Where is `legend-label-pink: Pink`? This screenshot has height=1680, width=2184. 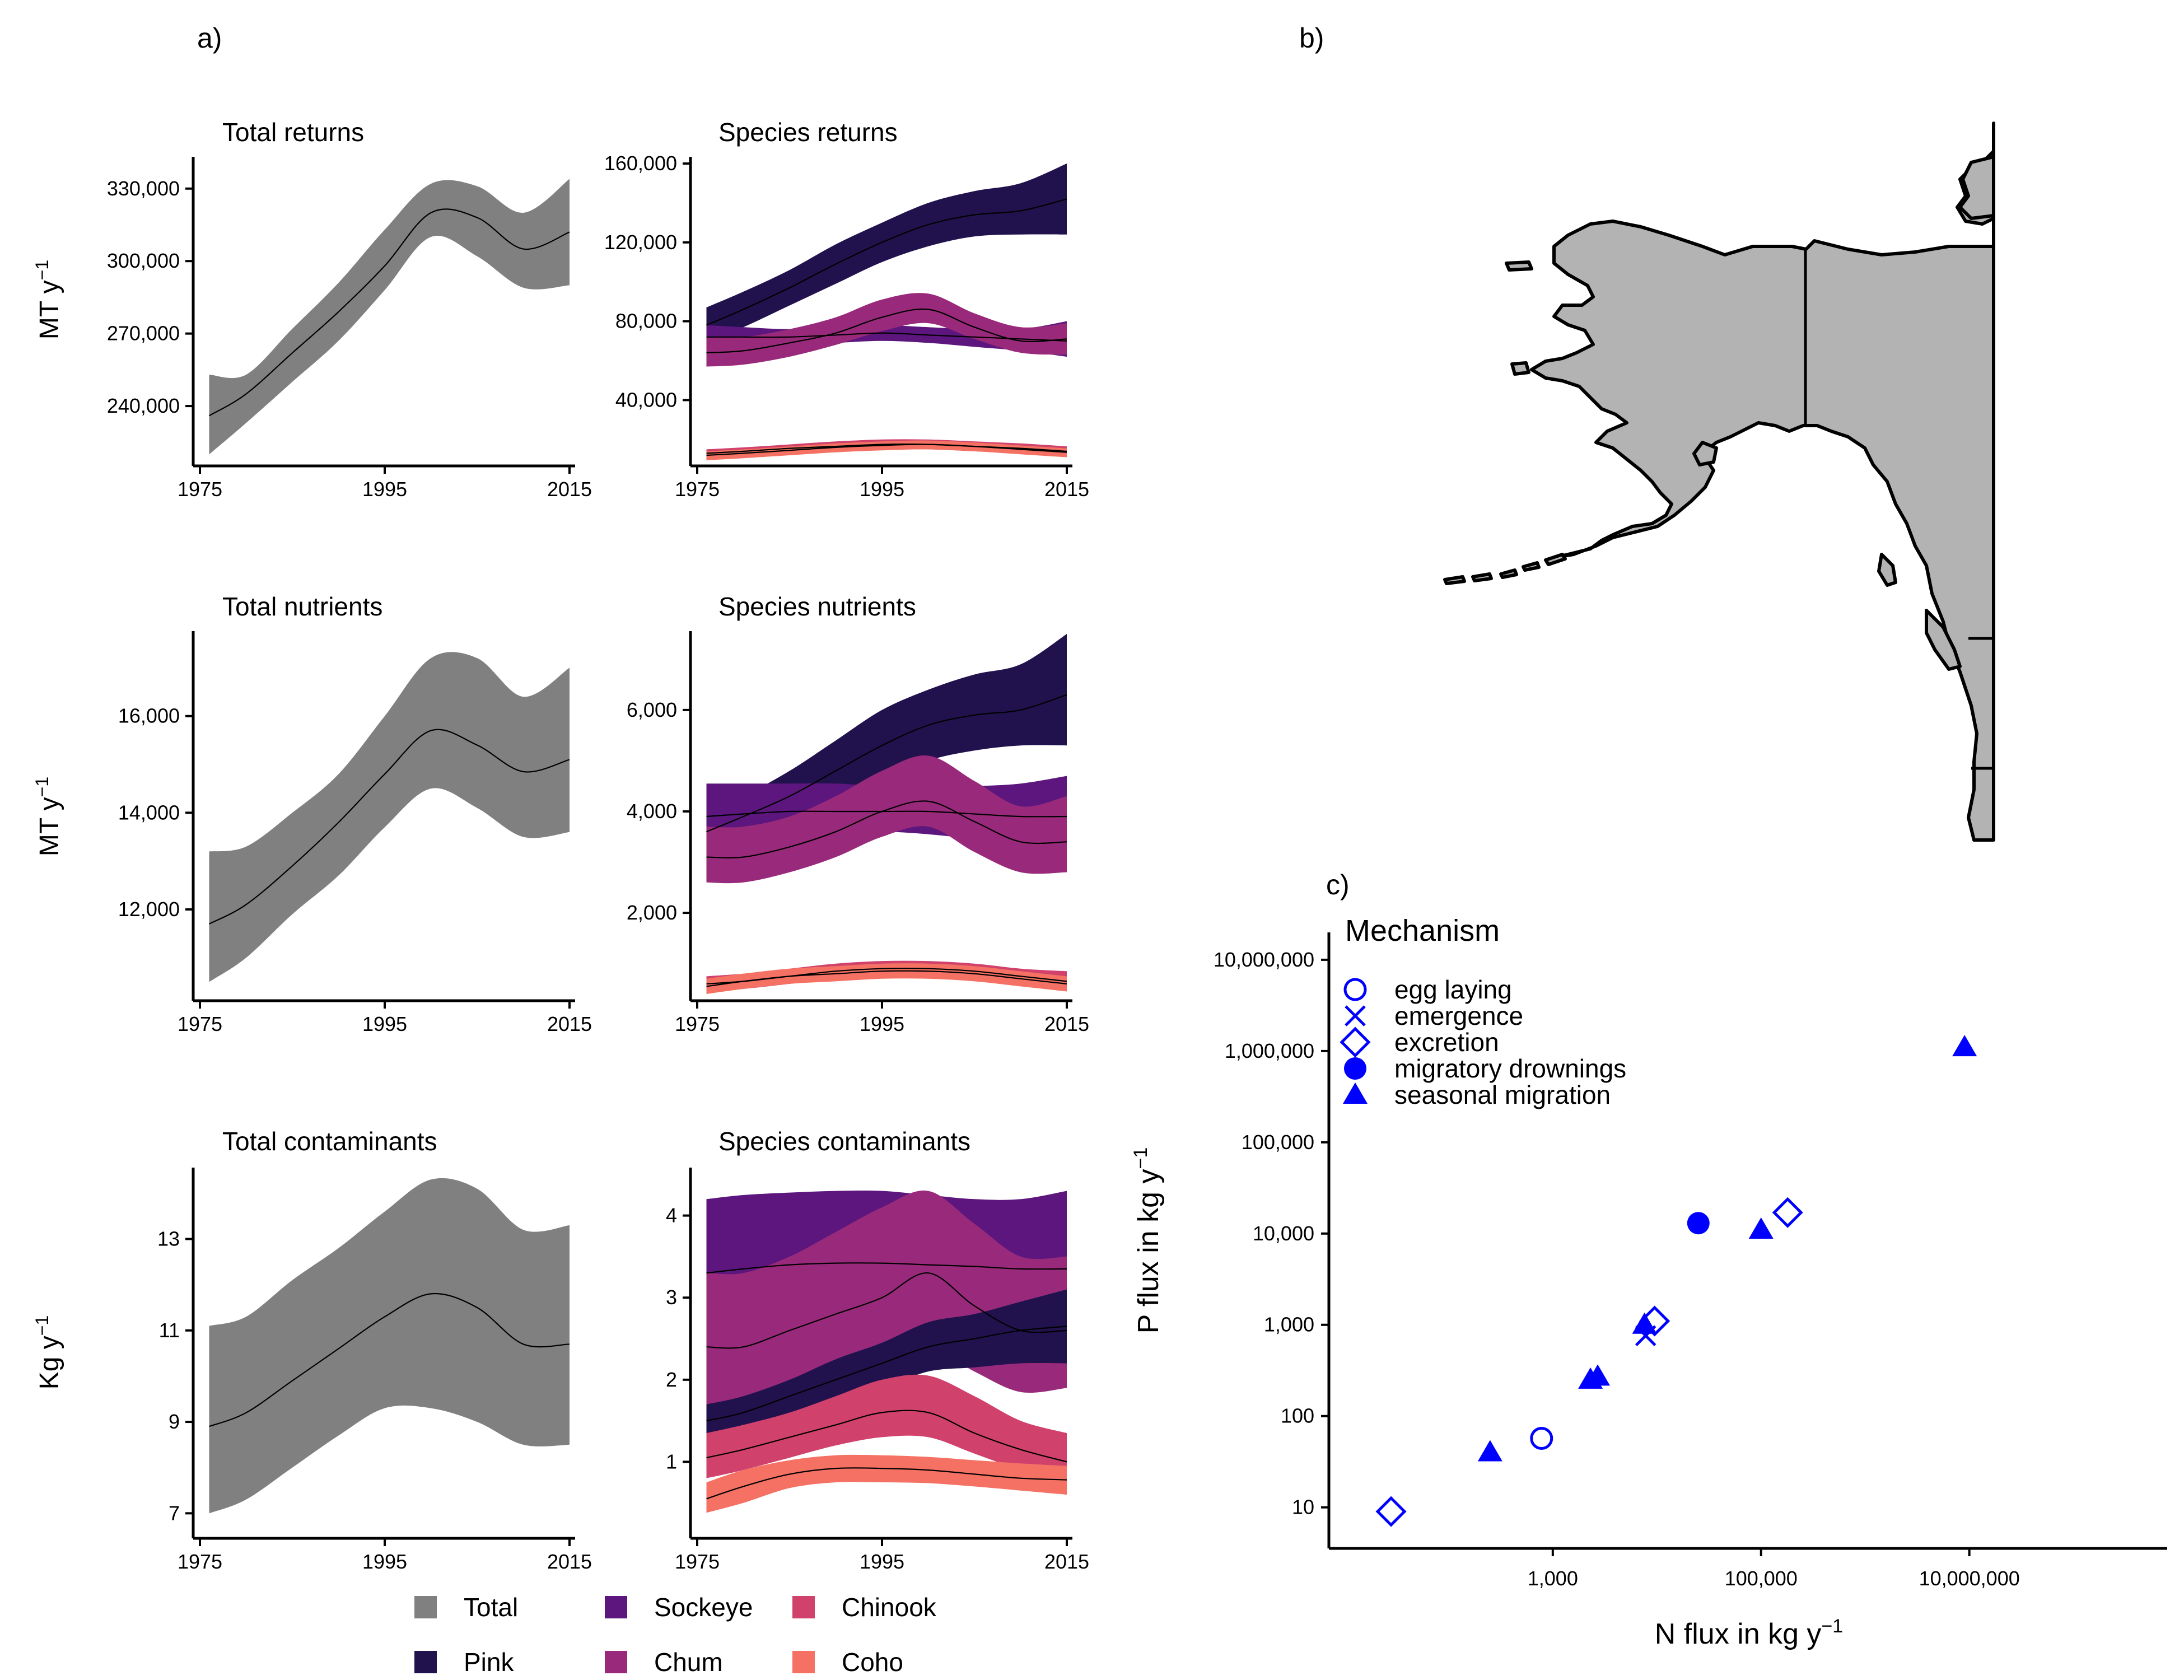 legend-label-pink: Pink is located at coordinates (489, 1663).